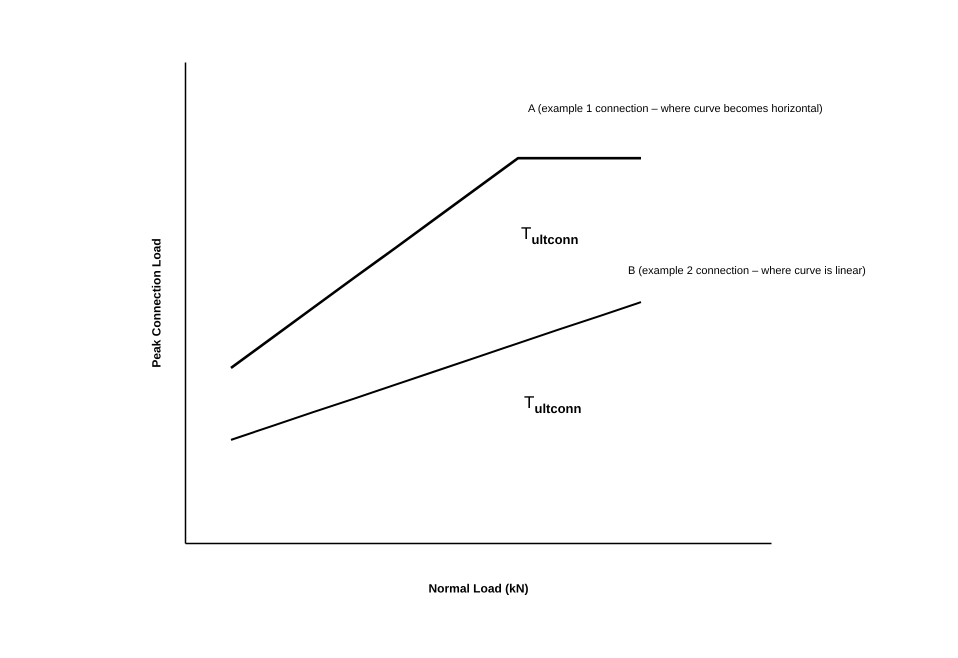 The height and width of the screenshot is (658, 958). Describe the element at coordinates (747, 271) in the screenshot. I see `annotation: B (example 2 connection – where curve is linear)` at that location.